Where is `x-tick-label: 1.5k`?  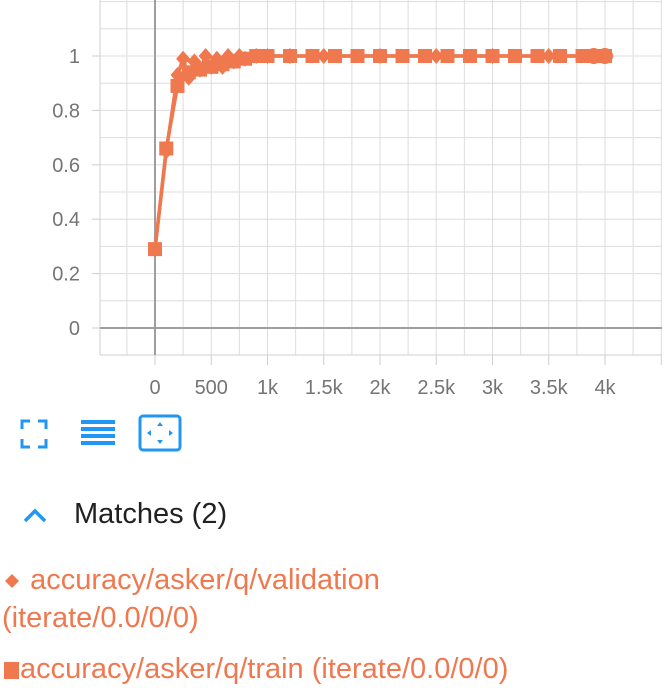
x-tick-label: 1.5k is located at coordinates (324, 388).